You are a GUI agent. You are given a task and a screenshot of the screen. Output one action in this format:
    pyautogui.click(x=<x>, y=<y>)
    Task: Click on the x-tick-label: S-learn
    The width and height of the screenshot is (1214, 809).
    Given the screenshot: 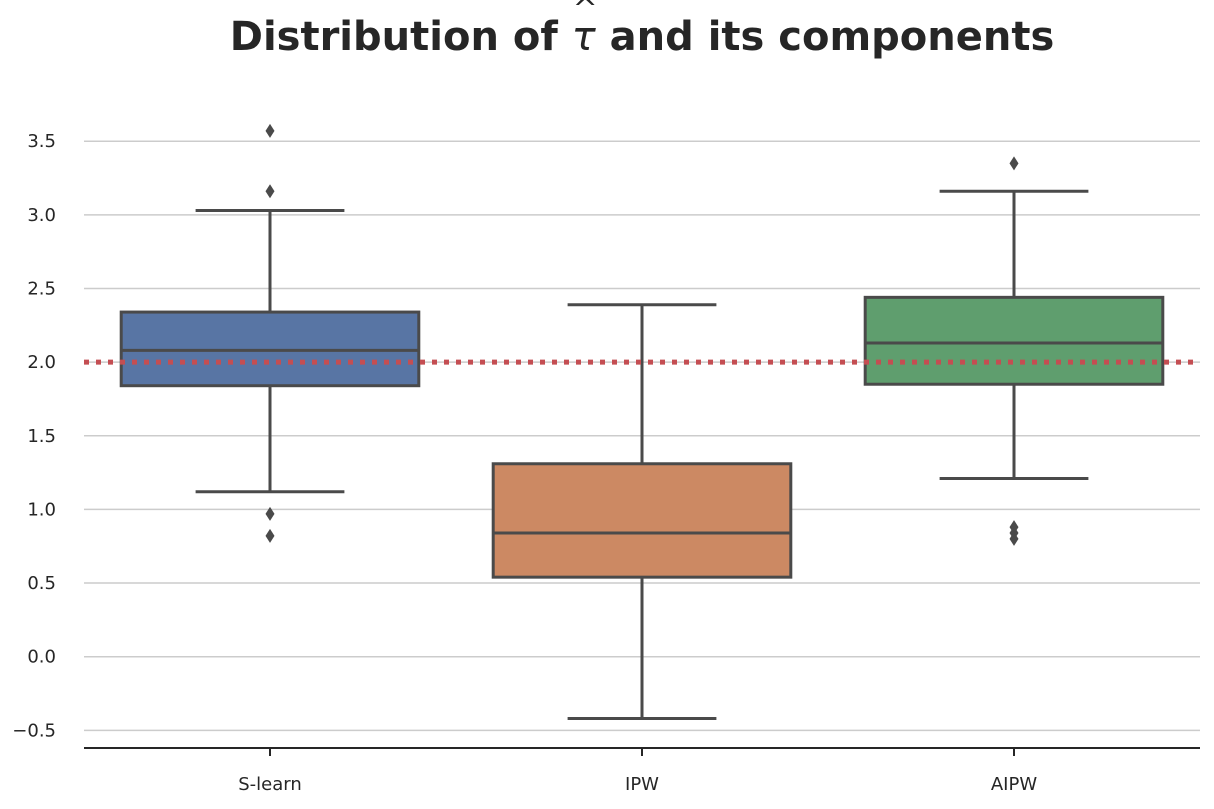 What is the action you would take?
    pyautogui.click(x=270, y=784)
    